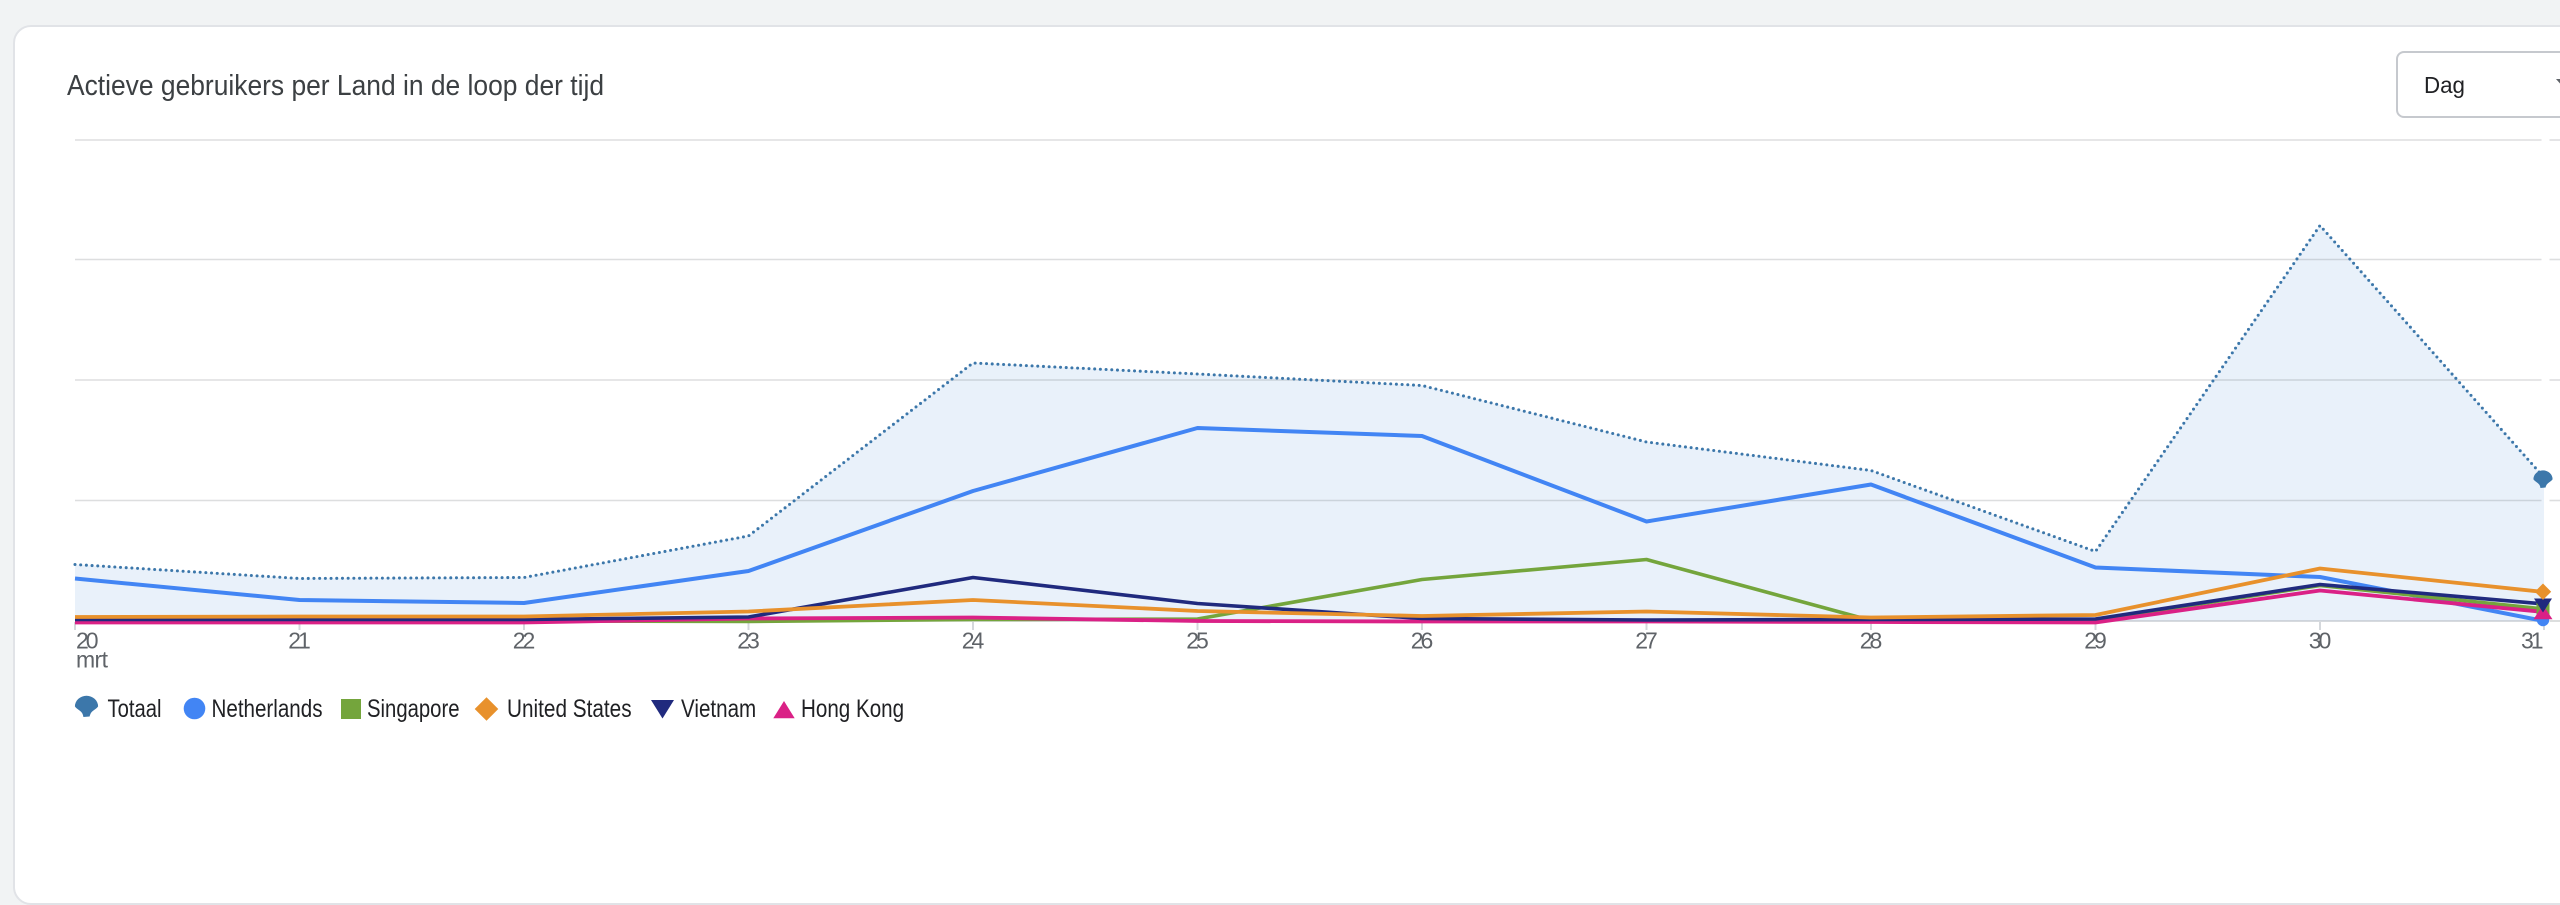 This screenshot has width=2560, height=905. What do you see at coordinates (2532, 641) in the screenshot?
I see `svg-text: 31` at bounding box center [2532, 641].